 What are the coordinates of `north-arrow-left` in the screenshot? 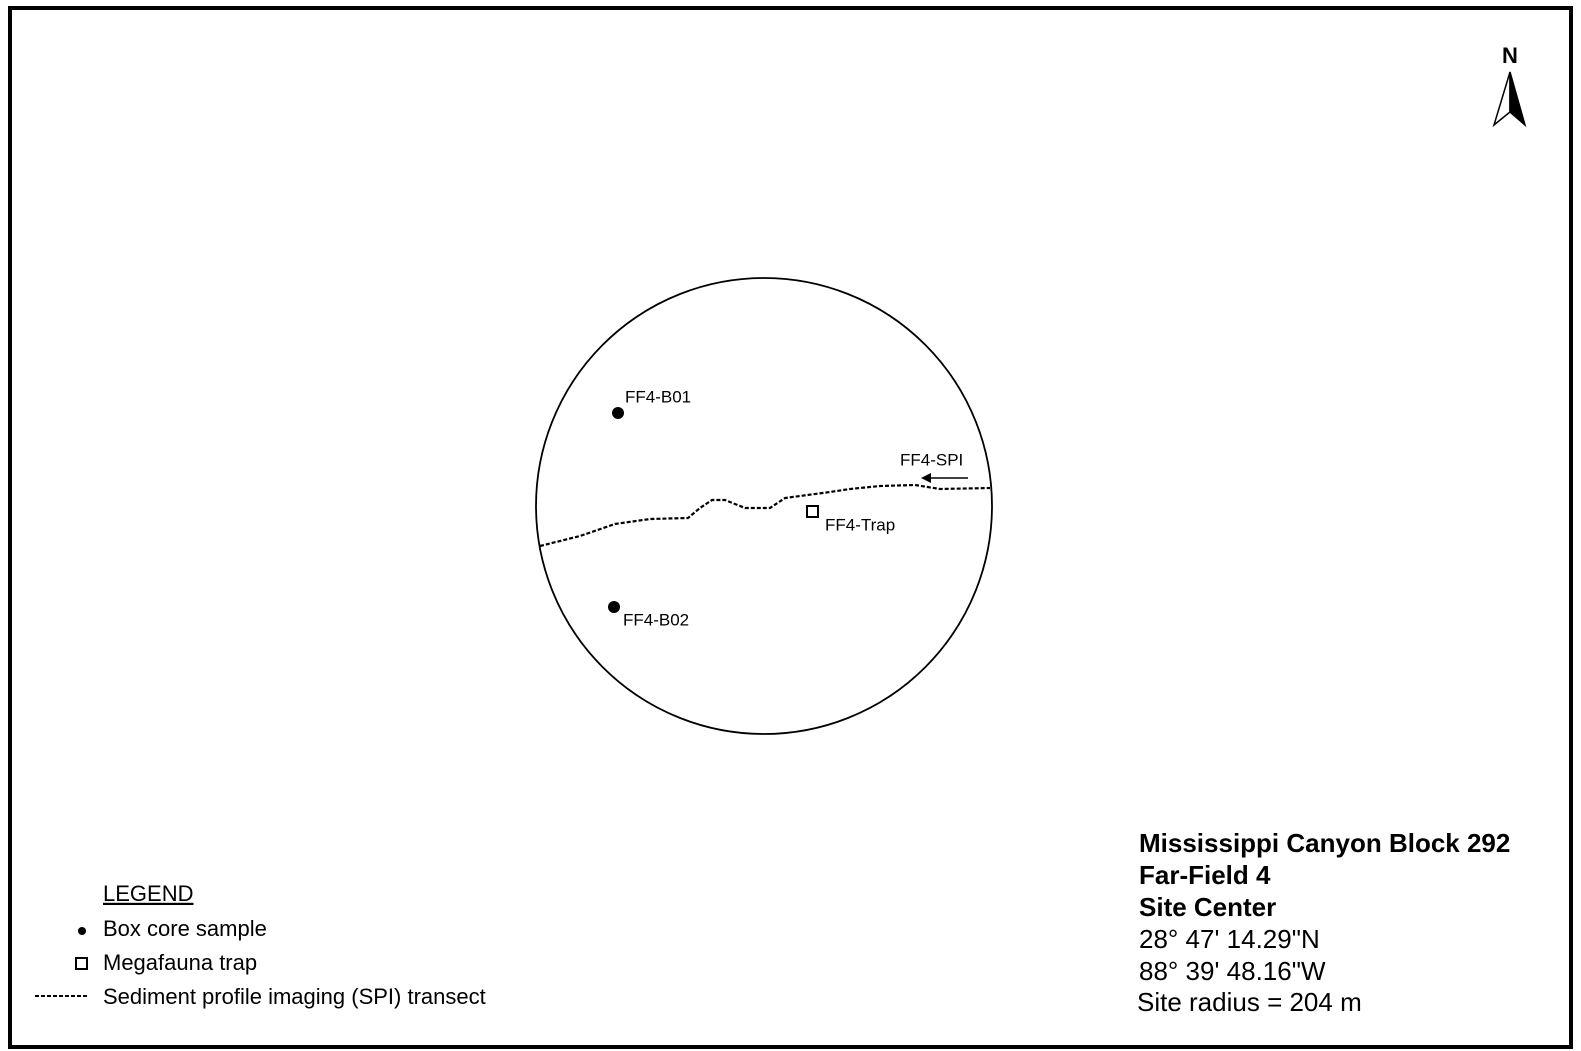 It's located at (1501, 99).